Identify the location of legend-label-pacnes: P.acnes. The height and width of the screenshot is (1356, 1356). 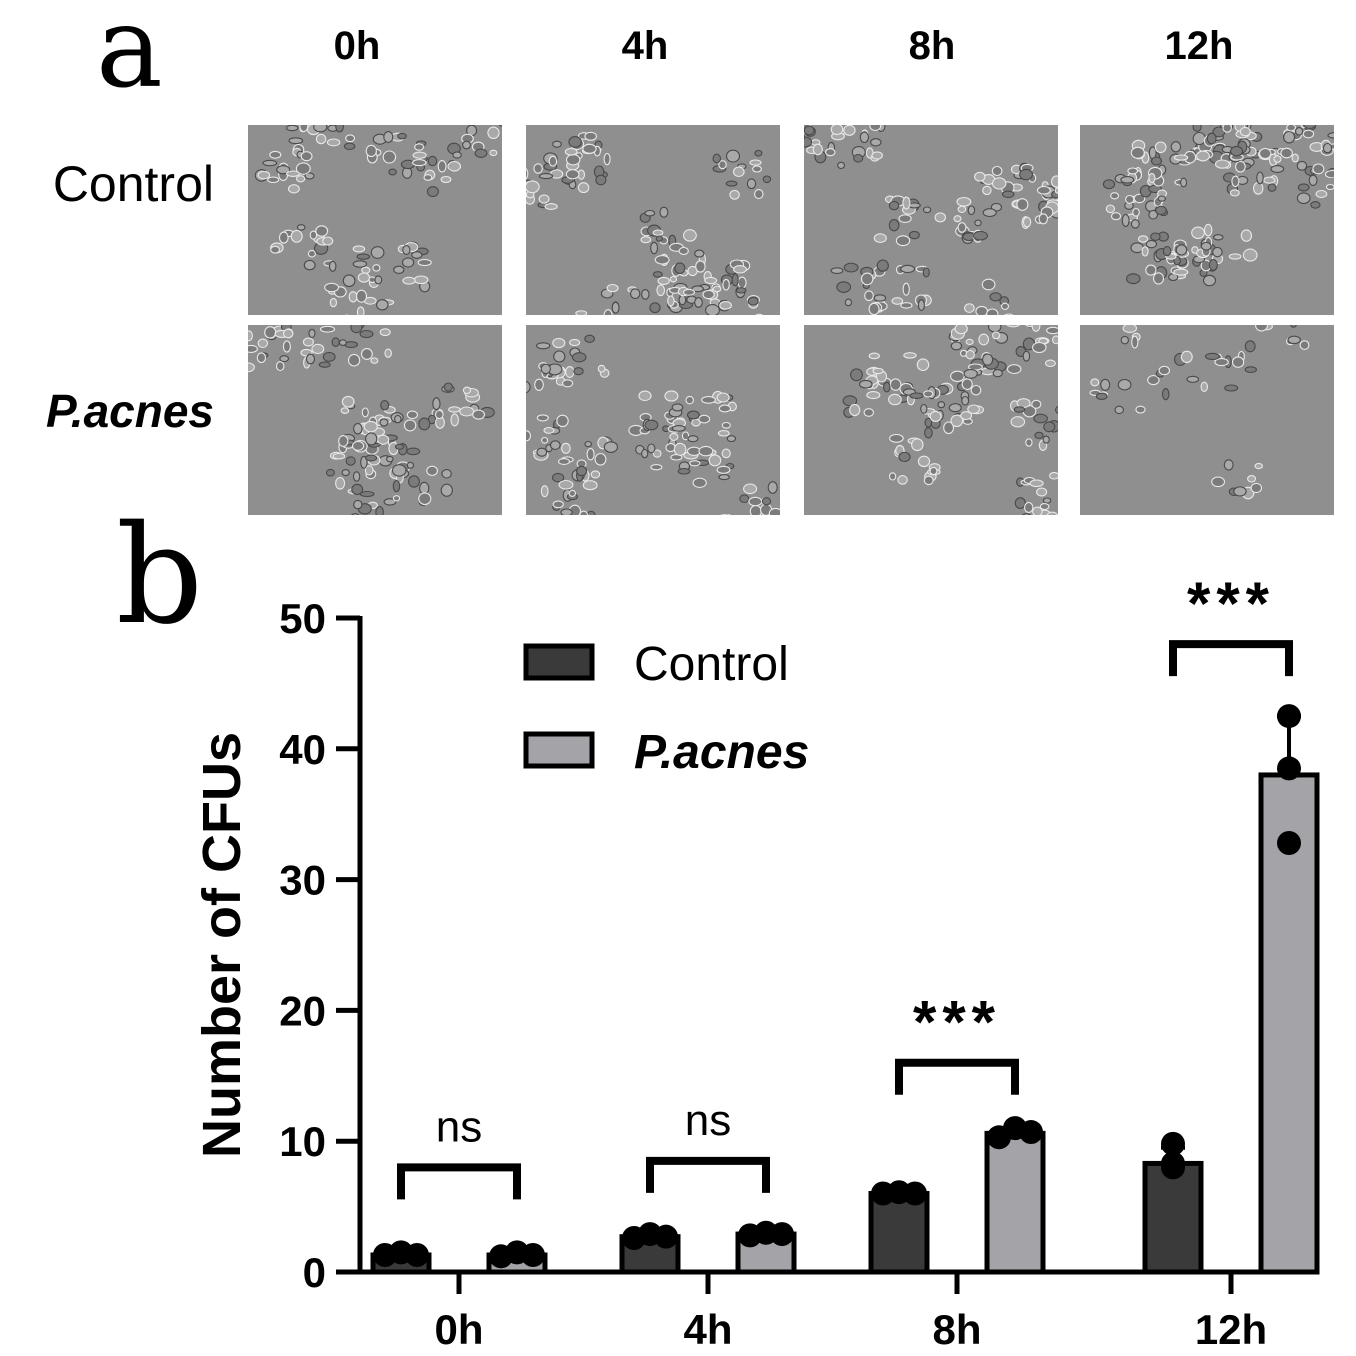
(721, 752).